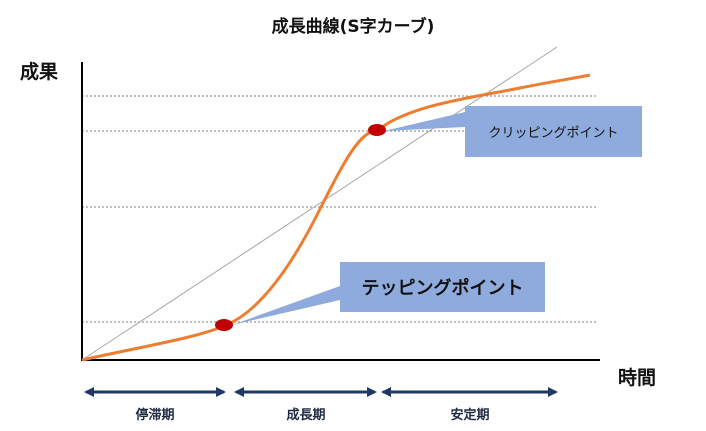 This screenshot has height=431, width=706. I want to click on y-axis-label: 成果, so click(39, 72).